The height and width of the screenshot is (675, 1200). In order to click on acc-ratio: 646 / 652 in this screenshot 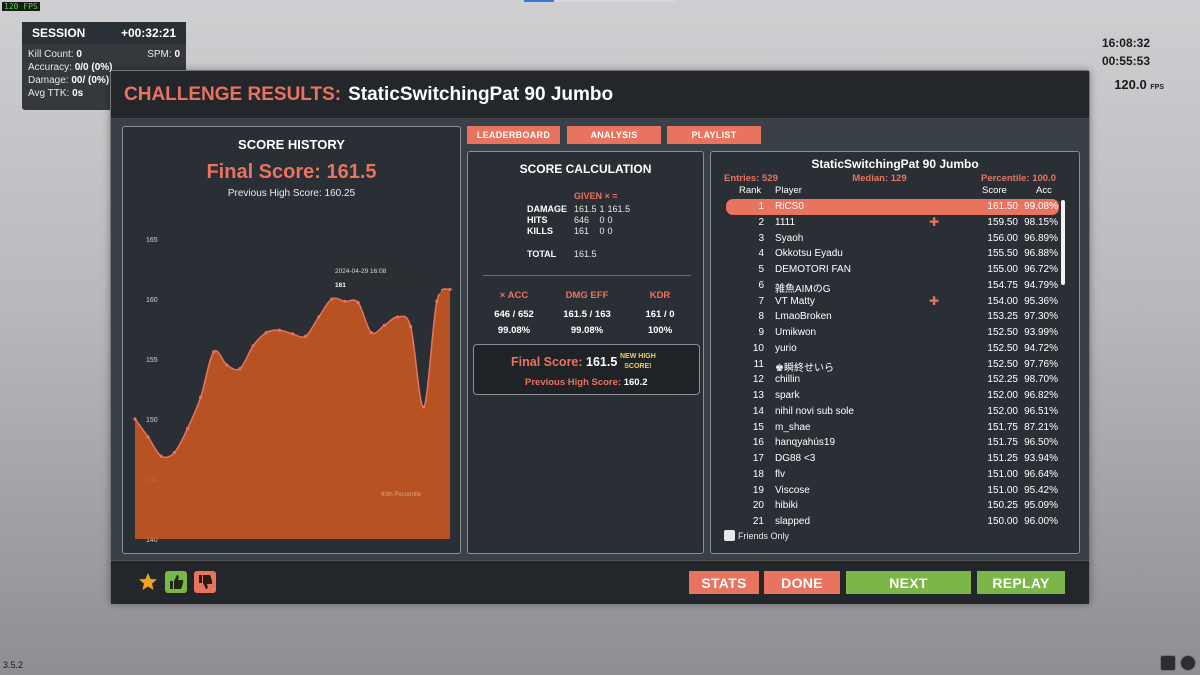, I will do `click(514, 314)`.